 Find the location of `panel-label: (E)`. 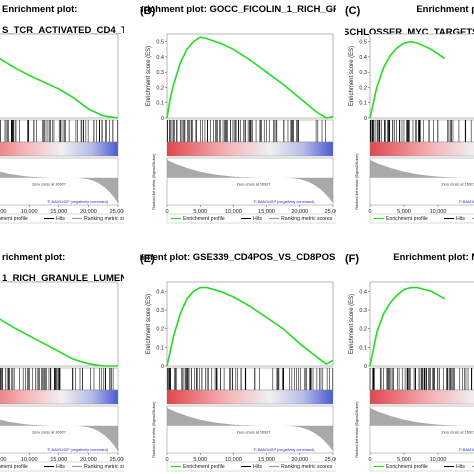

panel-label: (E) is located at coordinates (147, 259).